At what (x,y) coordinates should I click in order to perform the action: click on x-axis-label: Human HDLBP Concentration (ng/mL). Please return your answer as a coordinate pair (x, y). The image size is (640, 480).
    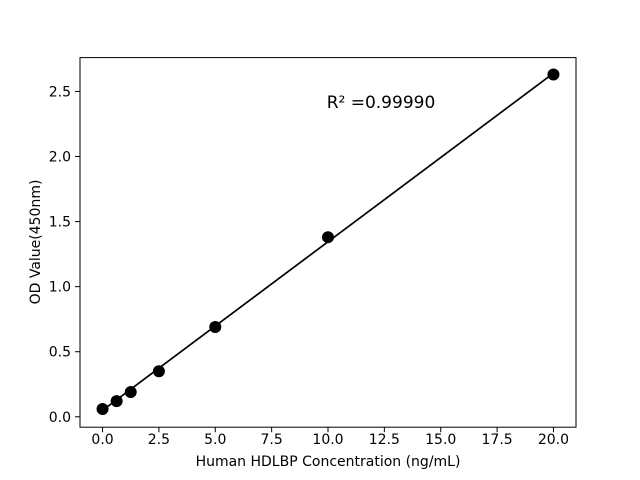
    Looking at the image, I should click on (328, 462).